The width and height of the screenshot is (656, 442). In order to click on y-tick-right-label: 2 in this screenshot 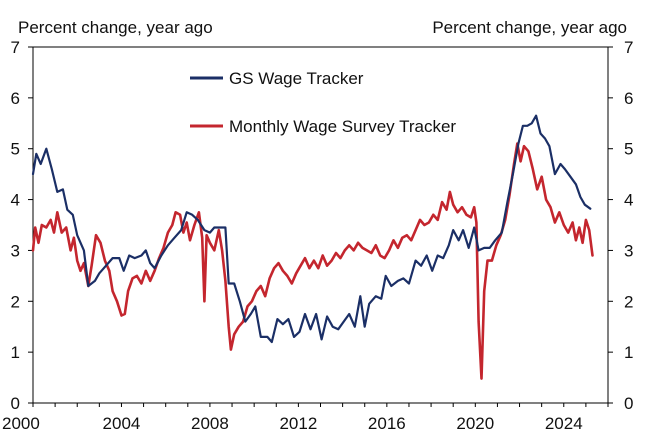, I will do `click(628, 301)`.